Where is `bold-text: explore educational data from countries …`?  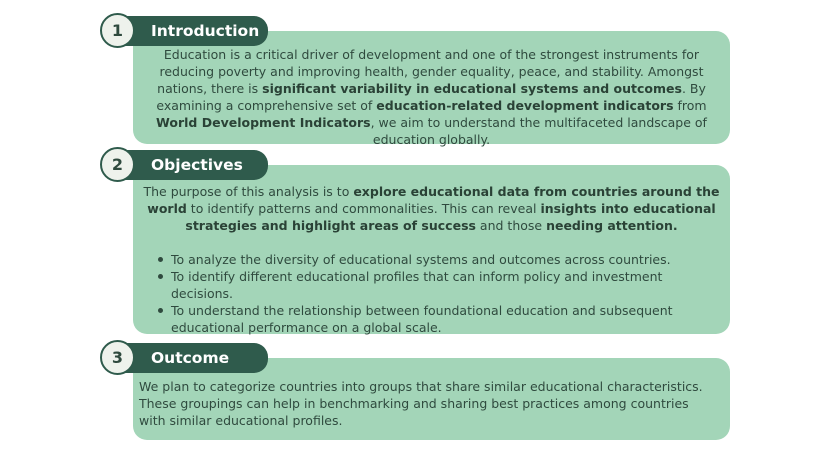
bold-text: explore educational data from countries … is located at coordinates (433, 200).